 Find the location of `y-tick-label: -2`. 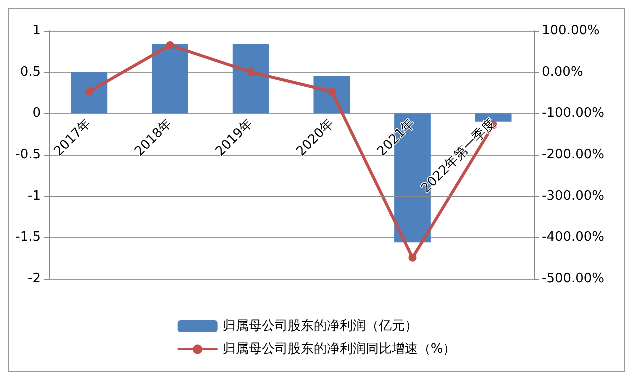

y-tick-label: -2 is located at coordinates (34, 279).